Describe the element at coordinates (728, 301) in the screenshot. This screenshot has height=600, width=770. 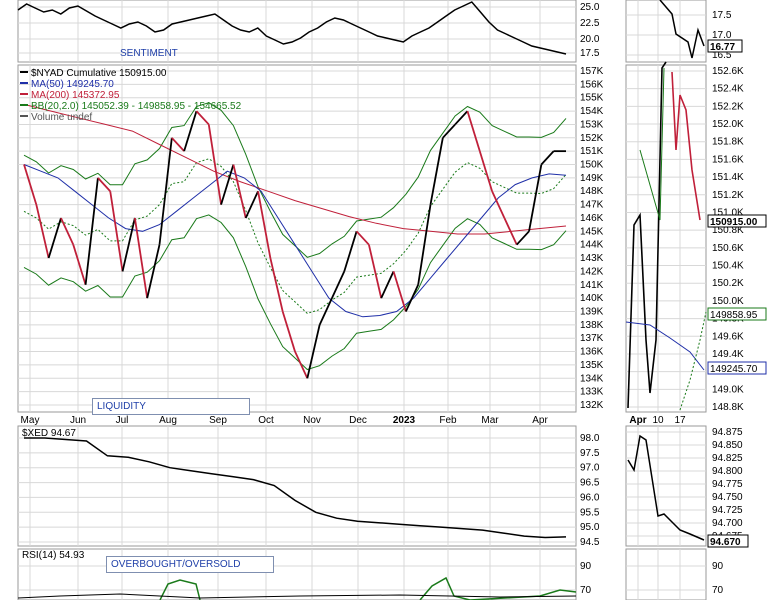
I see `side-y-tick-label: 150.0K` at that location.